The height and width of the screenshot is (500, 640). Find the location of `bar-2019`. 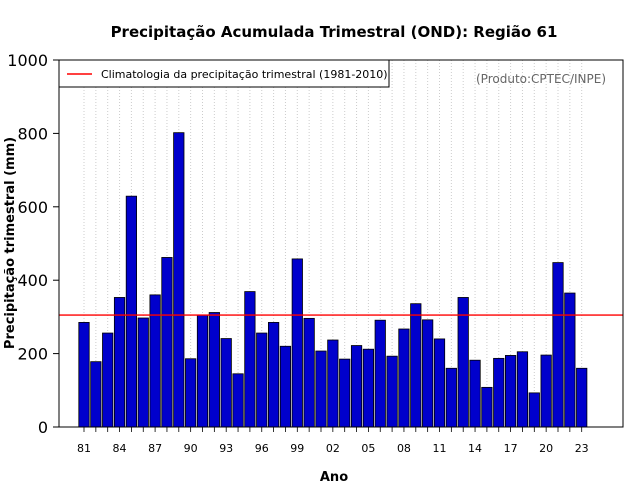

bar-2019 is located at coordinates (534, 410).